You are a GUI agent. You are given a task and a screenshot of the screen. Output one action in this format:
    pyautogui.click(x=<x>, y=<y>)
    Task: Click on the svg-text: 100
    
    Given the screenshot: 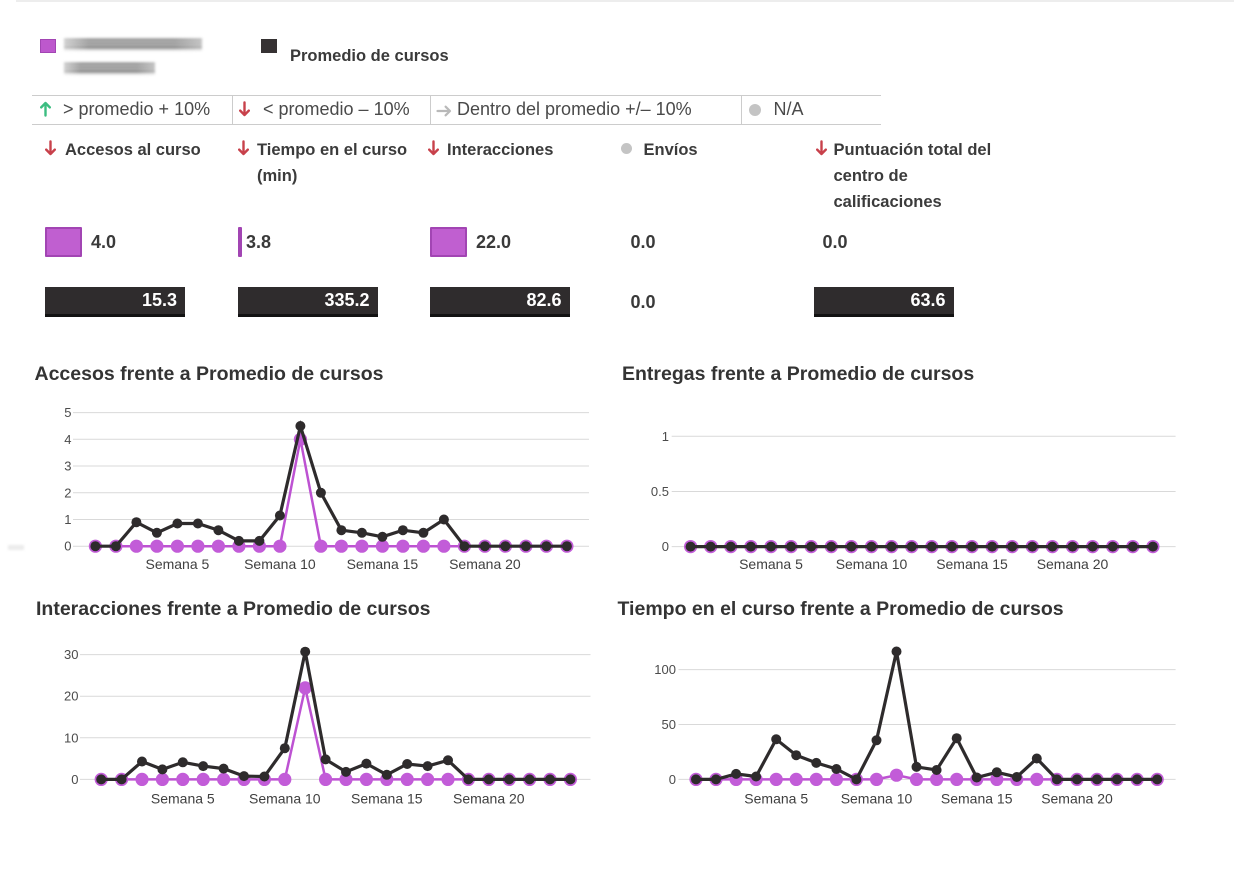 What is the action you would take?
    pyautogui.click(x=665, y=669)
    